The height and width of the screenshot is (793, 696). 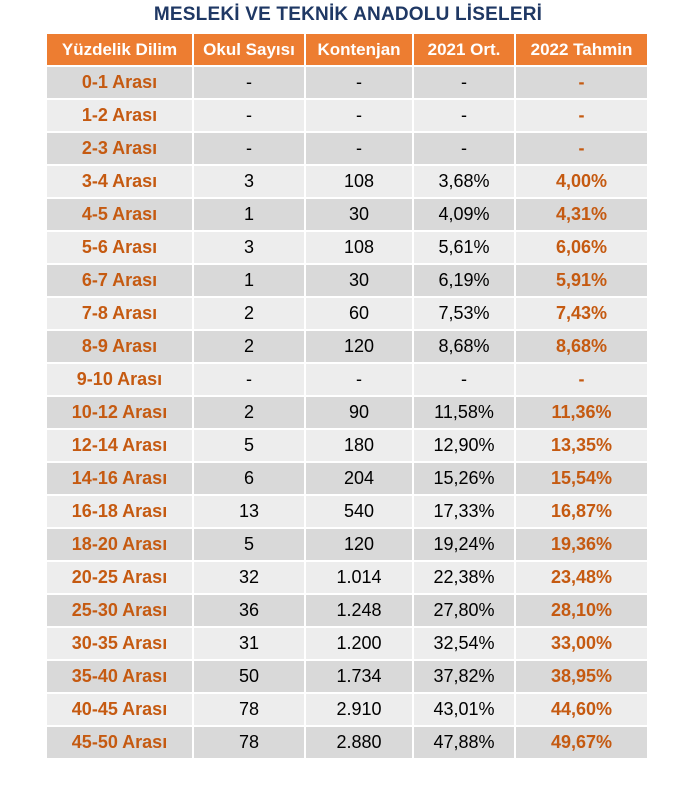 What do you see at coordinates (348, 14) in the screenshot?
I see `page-title: MESLEKİ VE TEKNİK ANADOLU LİSELERİ` at bounding box center [348, 14].